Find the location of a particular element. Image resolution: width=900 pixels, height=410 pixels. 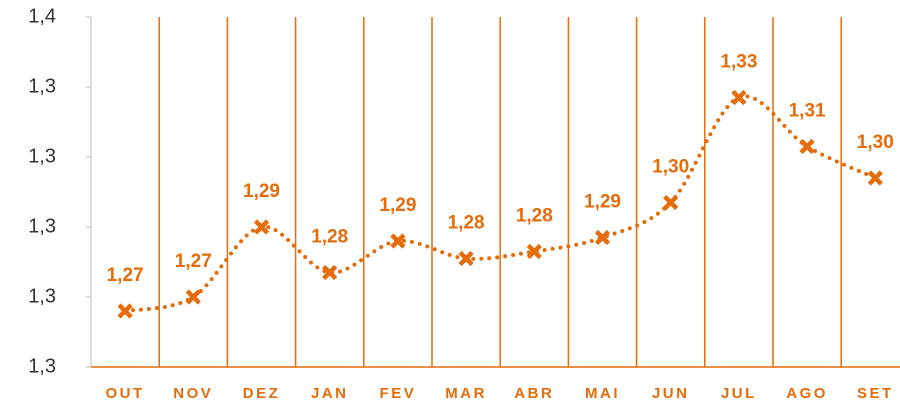

x-tick-label: AGO is located at coordinates (807, 393).